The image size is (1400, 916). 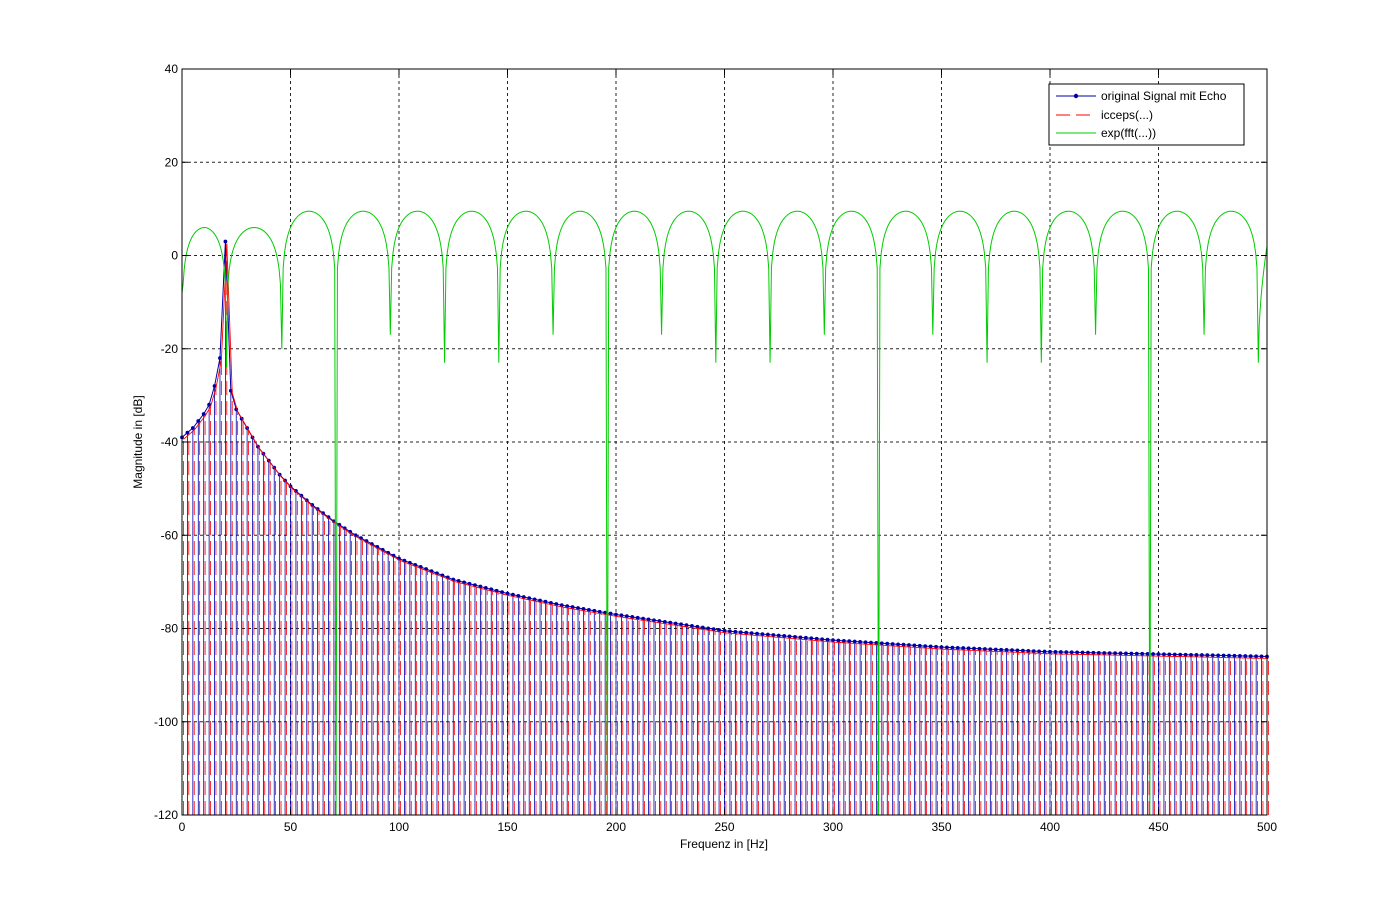 What do you see at coordinates (1164, 96) in the screenshot?
I see `legend-label-original: original Signal mit Echo` at bounding box center [1164, 96].